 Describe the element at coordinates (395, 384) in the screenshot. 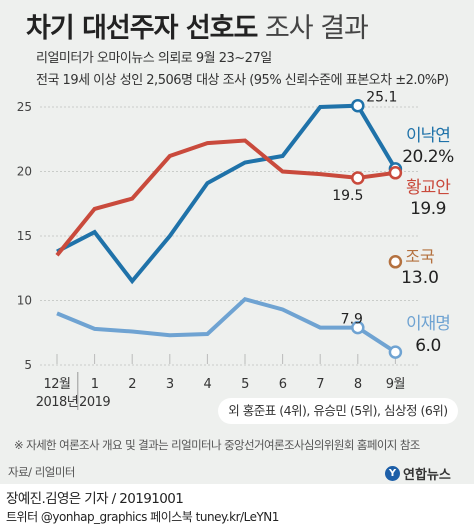

I see `x-tick-label: 9월` at that location.